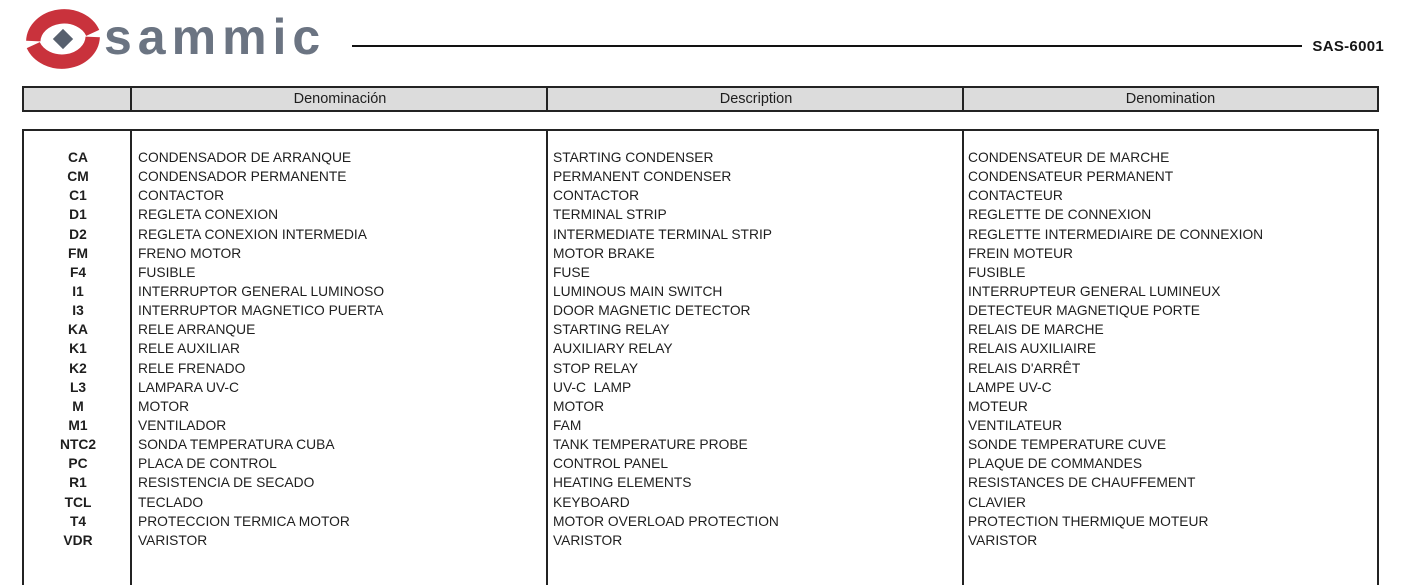 Image resolution: width=1410 pixels, height=585 pixels. Describe the element at coordinates (1116, 234) in the screenshot. I see `cell-denomination-fr: REGLETTE INTERMEDIAIRE DE CONNEXION` at that location.